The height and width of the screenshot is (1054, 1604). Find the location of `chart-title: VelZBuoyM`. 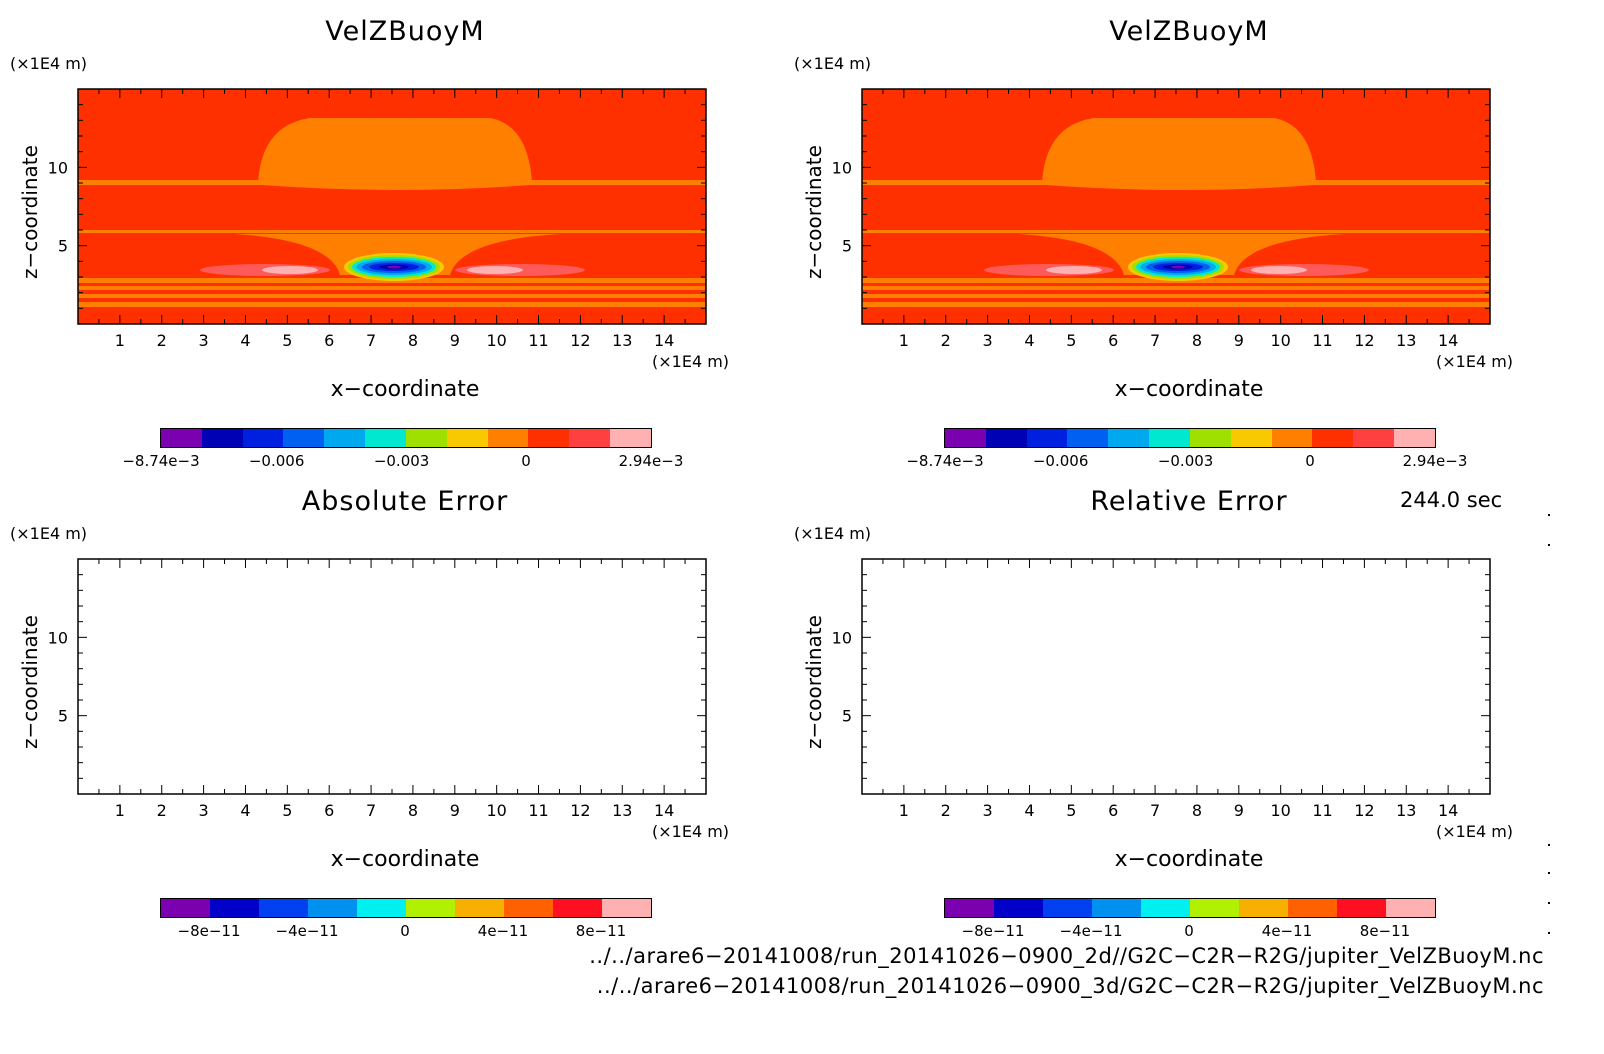

chart-title: VelZBuoyM is located at coordinates (405, 31).